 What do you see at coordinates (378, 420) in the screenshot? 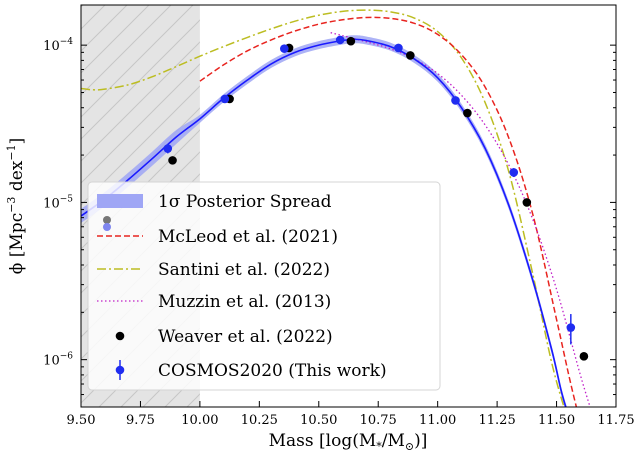
I see `x-tick-label: 10.75` at bounding box center [378, 420].